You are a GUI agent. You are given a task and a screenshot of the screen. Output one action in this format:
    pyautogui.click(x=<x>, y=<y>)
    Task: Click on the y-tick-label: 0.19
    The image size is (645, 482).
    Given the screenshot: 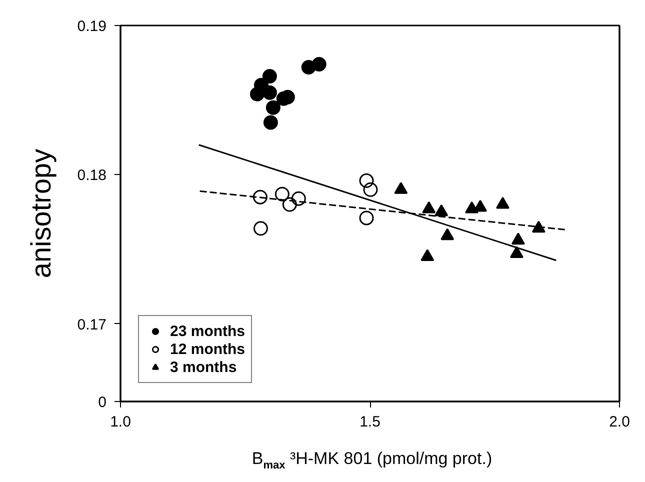 What is the action you would take?
    pyautogui.click(x=92, y=26)
    